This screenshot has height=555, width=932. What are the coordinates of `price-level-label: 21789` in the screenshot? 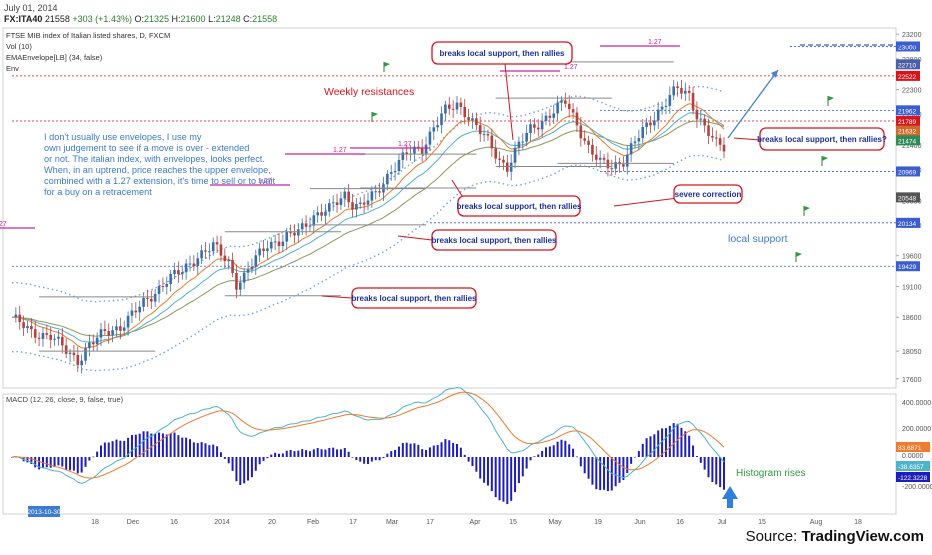 It's located at (907, 122).